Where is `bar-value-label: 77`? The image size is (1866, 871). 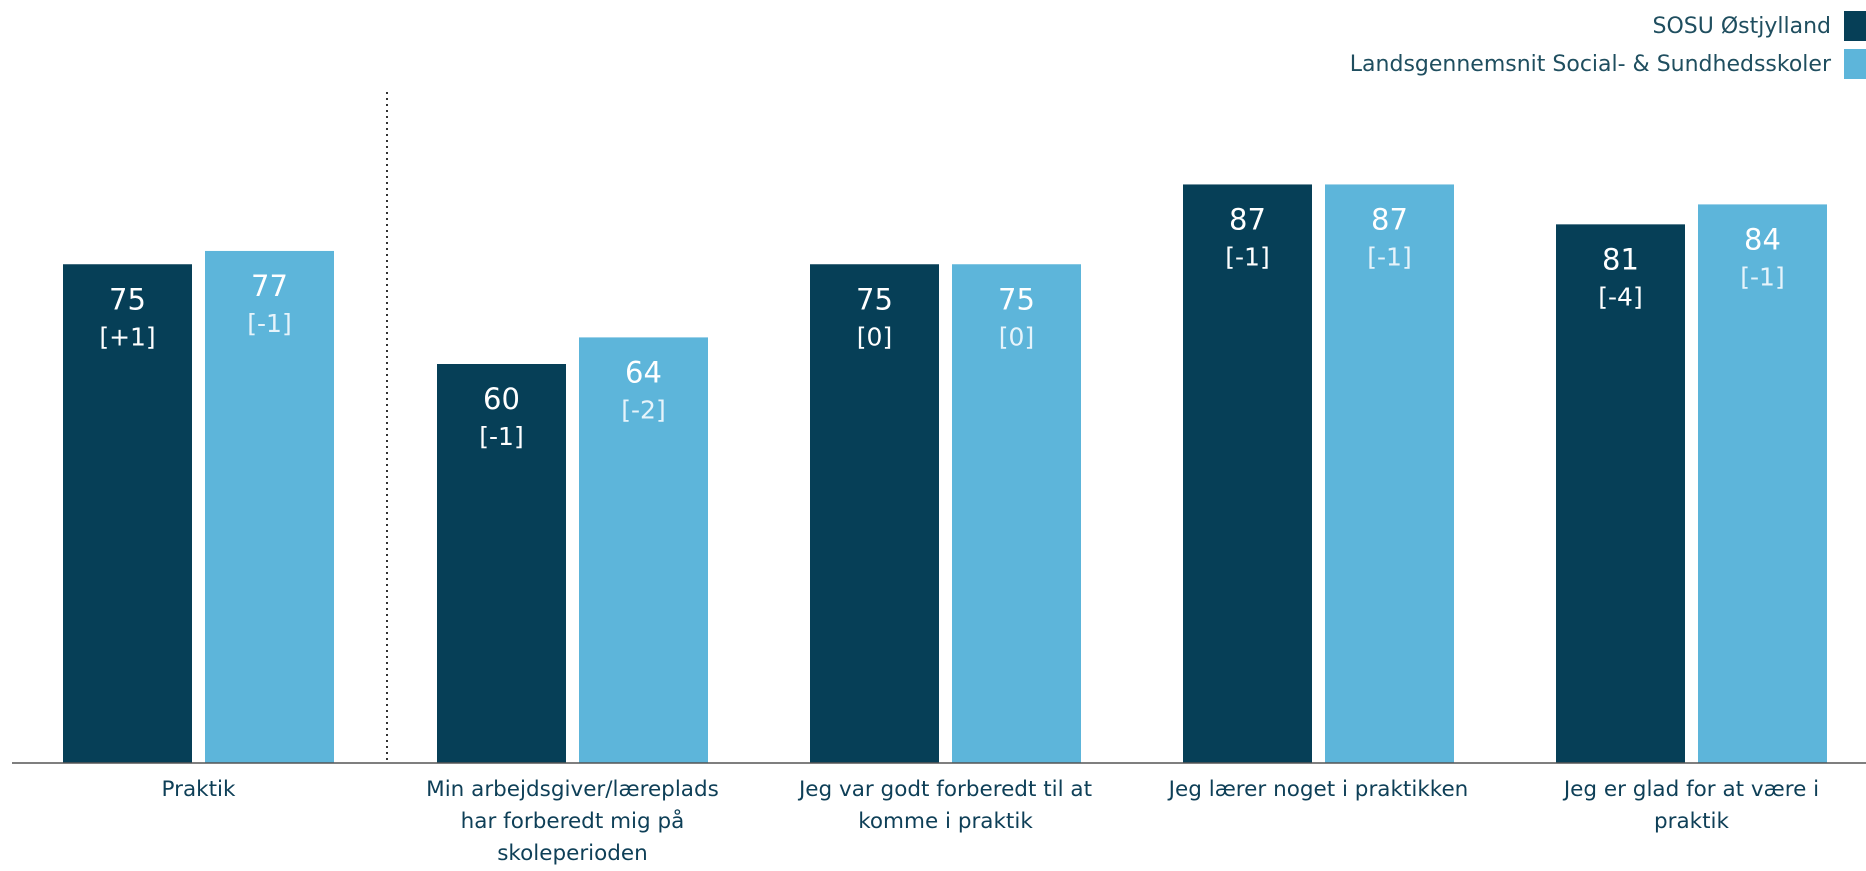
bar-value-label: 77 is located at coordinates (269, 286).